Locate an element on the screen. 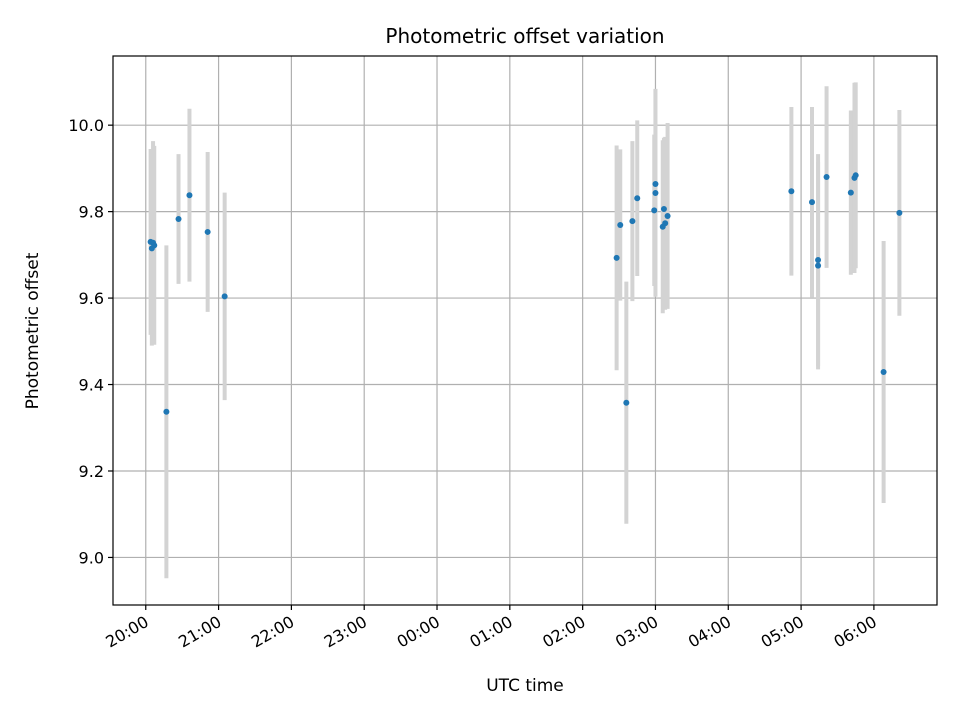 The width and height of the screenshot is (960, 720). y-axis-ticks: 9.0 9.2 9.4 9.6 9.8 10.0 is located at coordinates (90, 341).